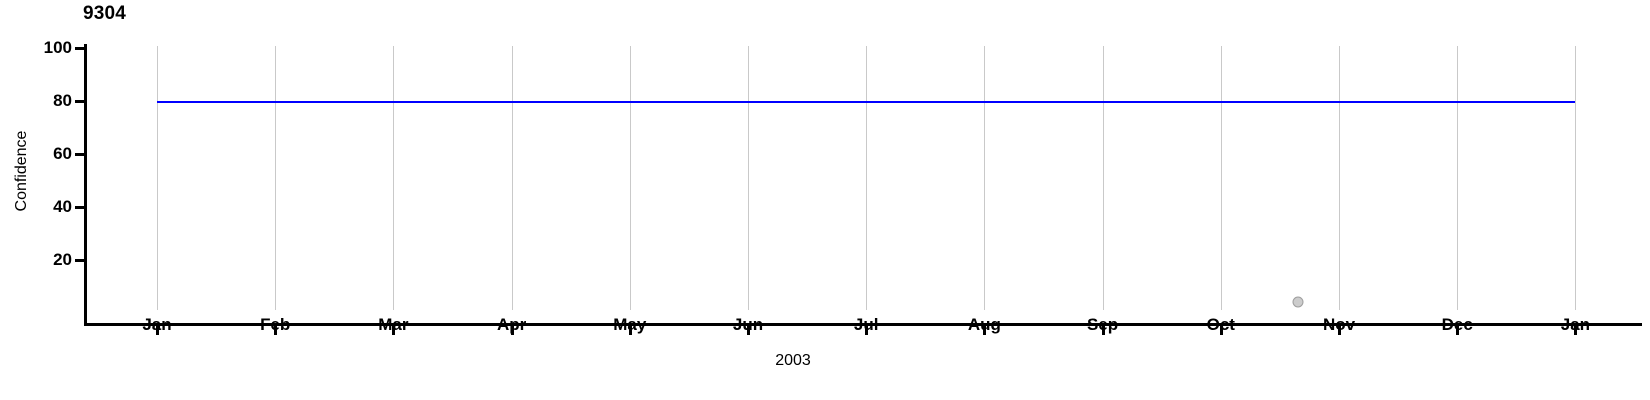  What do you see at coordinates (105, 13) in the screenshot?
I see `chart-title: 9304` at bounding box center [105, 13].